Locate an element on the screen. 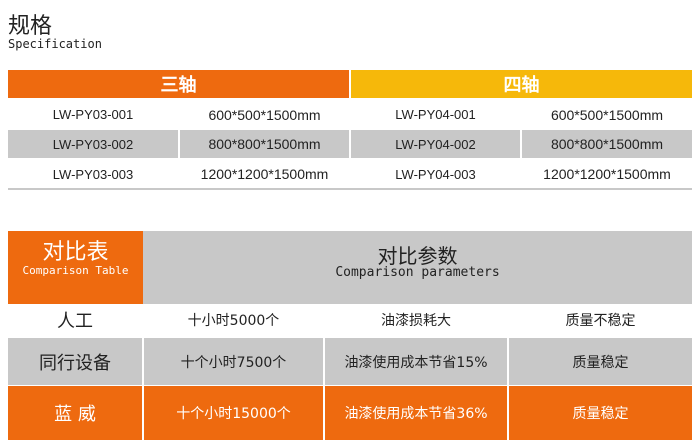 The image size is (700, 448). row-label: 人工 is located at coordinates (75, 321).